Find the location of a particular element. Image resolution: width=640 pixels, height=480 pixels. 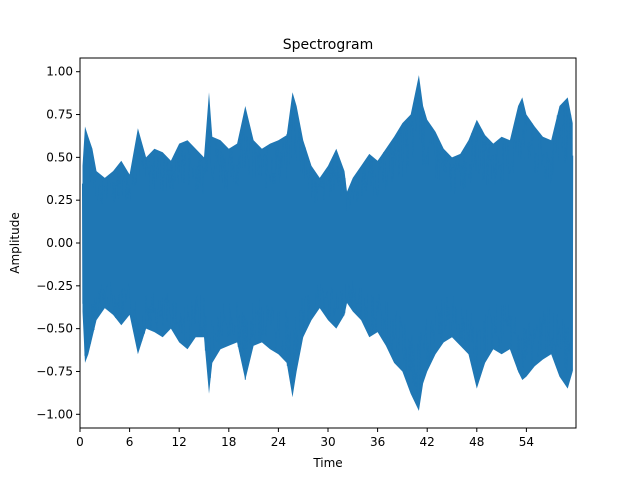

y-tick-label: −0.50 is located at coordinates (54, 329).